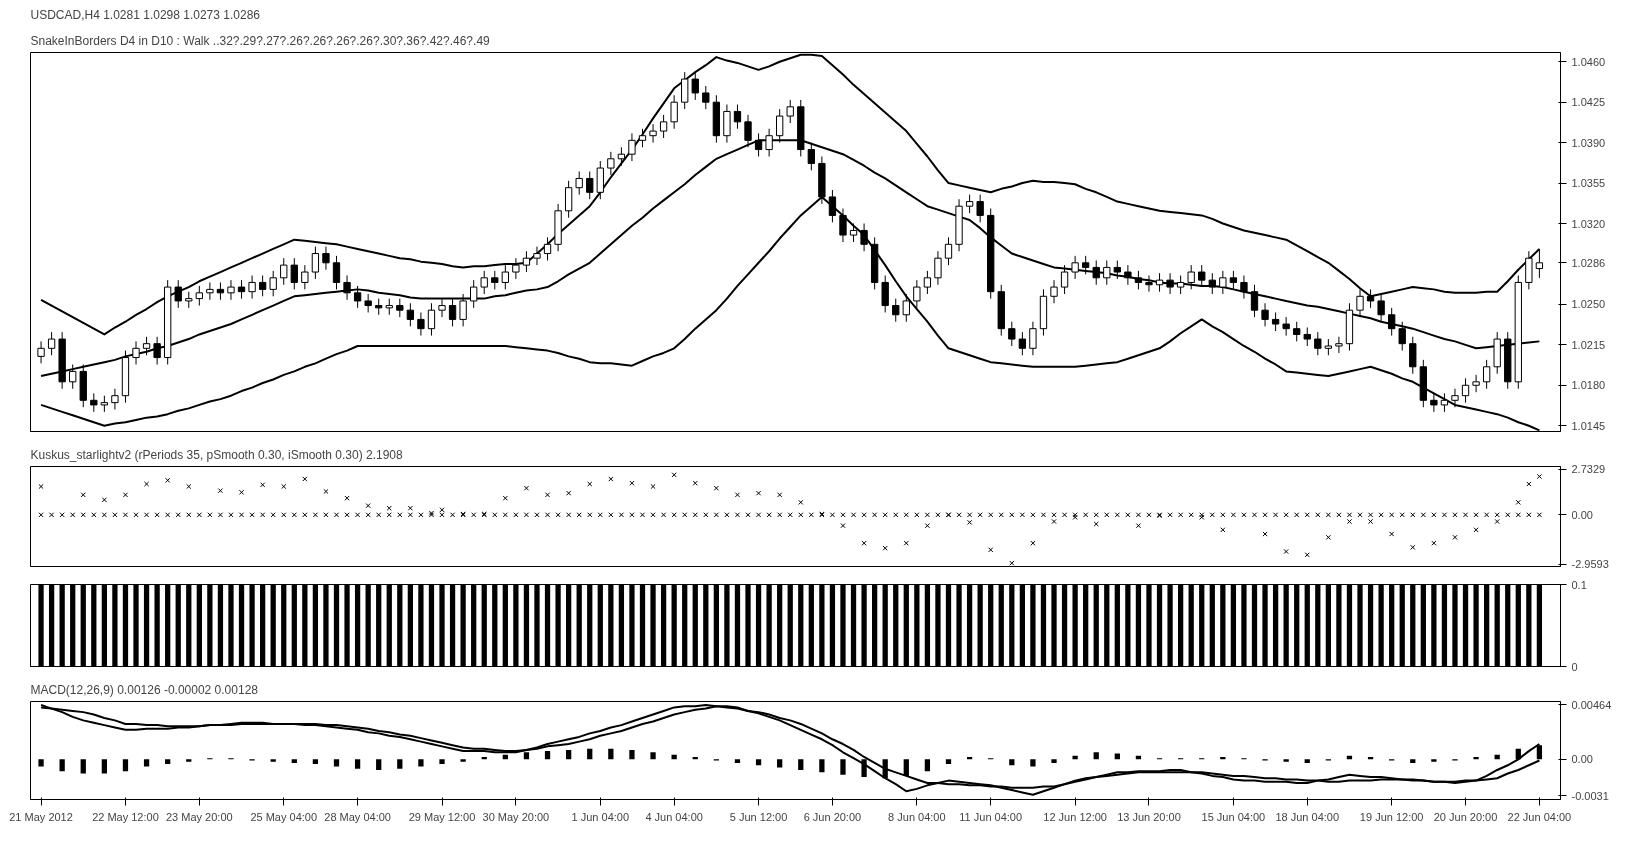 The image size is (1652, 843). Describe the element at coordinates (217, 454) in the screenshot. I see `chart-title: Kuskus_starlightv2 (rPeriods 35, pSmooth 0.30, iSmooth 0.30) 2.1908` at that location.